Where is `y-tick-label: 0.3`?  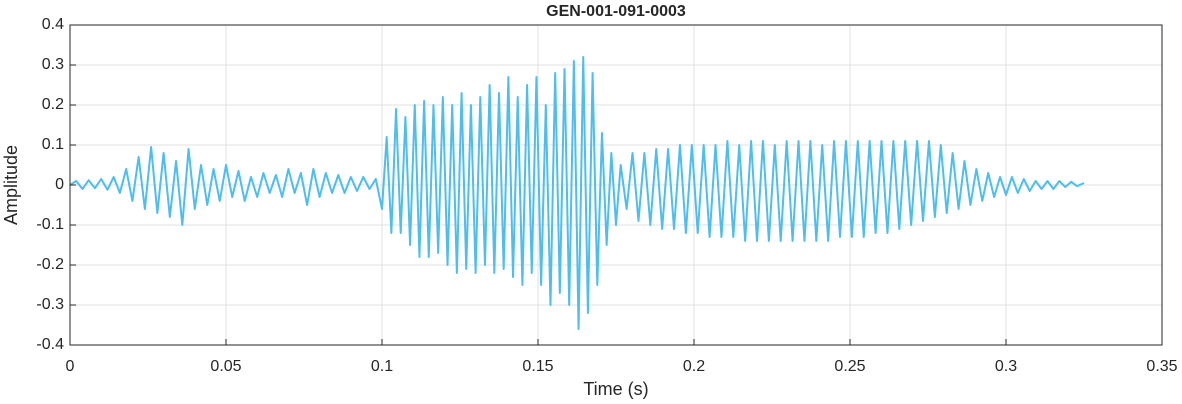 y-tick-label: 0.3 is located at coordinates (53, 64).